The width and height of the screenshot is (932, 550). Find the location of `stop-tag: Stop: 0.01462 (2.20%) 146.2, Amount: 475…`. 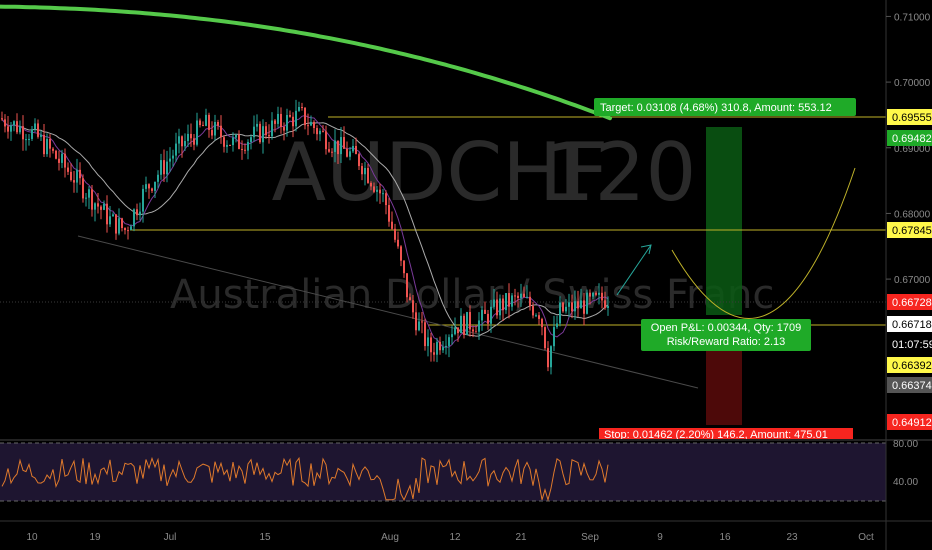

stop-tag: Stop: 0.01462 (2.20%) 146.2, Amount: 475… is located at coordinates (726, 434).